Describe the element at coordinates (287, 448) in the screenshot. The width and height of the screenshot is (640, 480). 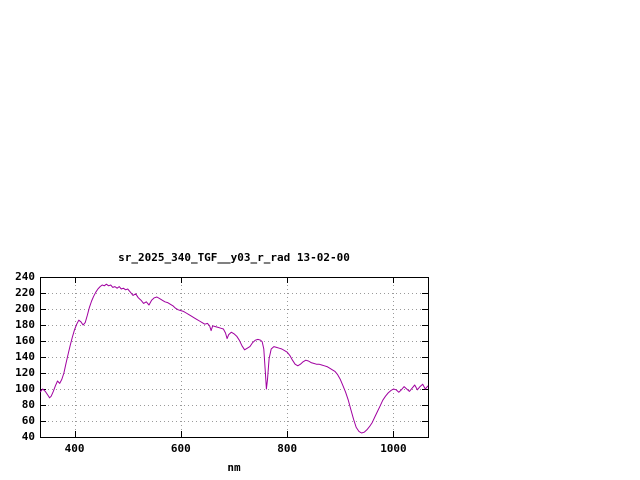
I see `x-tick-label: 800` at that location.